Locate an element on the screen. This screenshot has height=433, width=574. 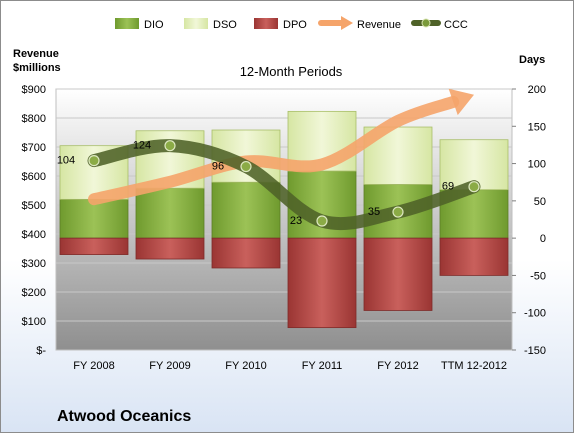
right-tick-labels: -150 -100 -50 0 50 100 150 200 is located at coordinates (529, 220).